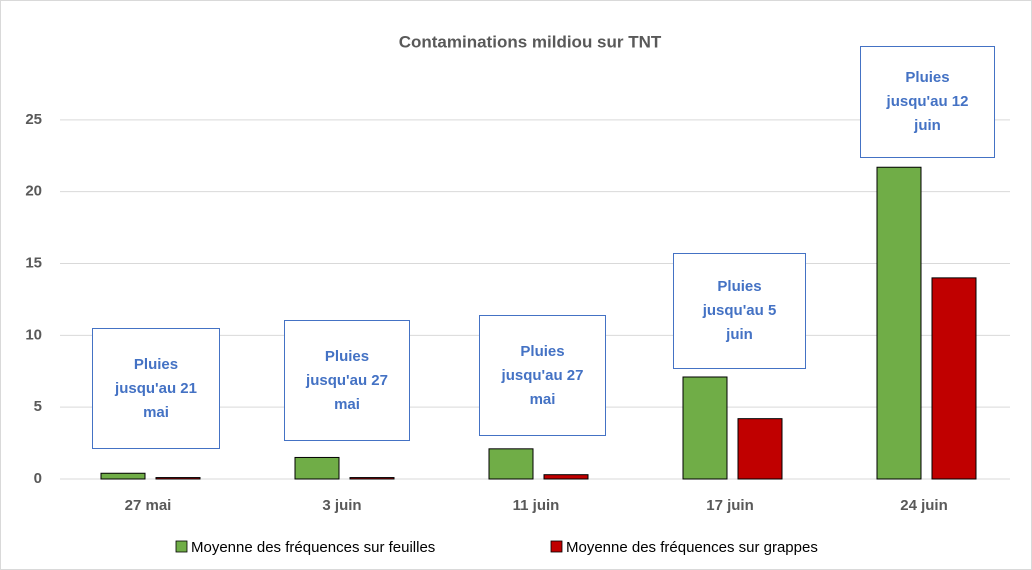 This screenshot has height=570, width=1032. Describe the element at coordinates (313, 547) in the screenshot. I see `legend-label: Moyenne des fréquences sur feuilles` at that location.